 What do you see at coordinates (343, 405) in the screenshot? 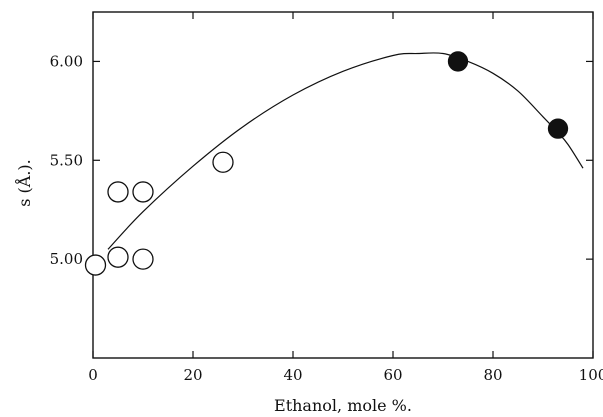
I see `x-axis-label: Ethanol, mole %.` at bounding box center [343, 405].